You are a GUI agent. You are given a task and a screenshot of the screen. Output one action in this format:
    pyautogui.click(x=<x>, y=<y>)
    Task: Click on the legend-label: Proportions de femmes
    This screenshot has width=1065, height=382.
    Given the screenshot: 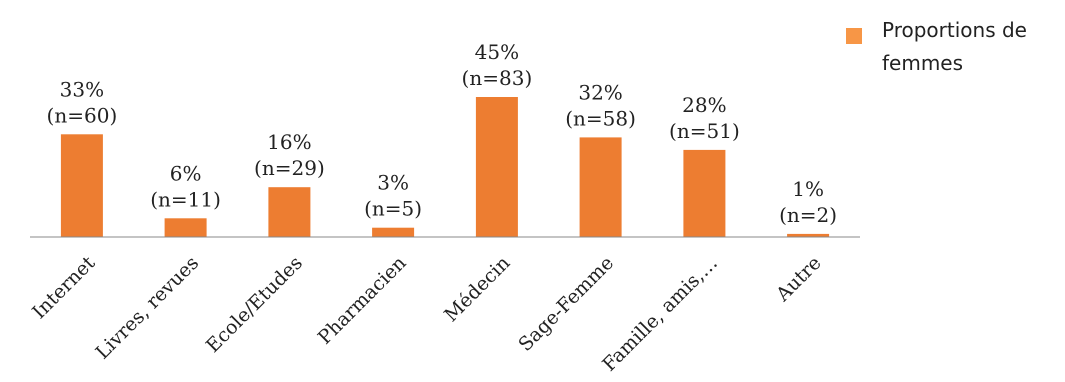 What is the action you would take?
    pyautogui.click(x=954, y=46)
    